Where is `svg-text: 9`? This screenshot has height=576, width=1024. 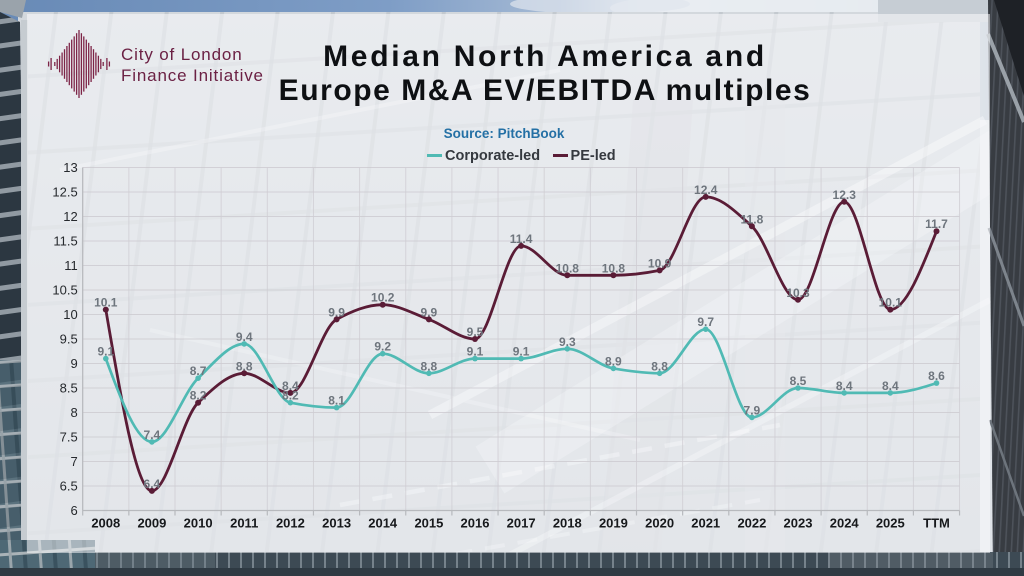 svg-text: 9 is located at coordinates (73, 363).